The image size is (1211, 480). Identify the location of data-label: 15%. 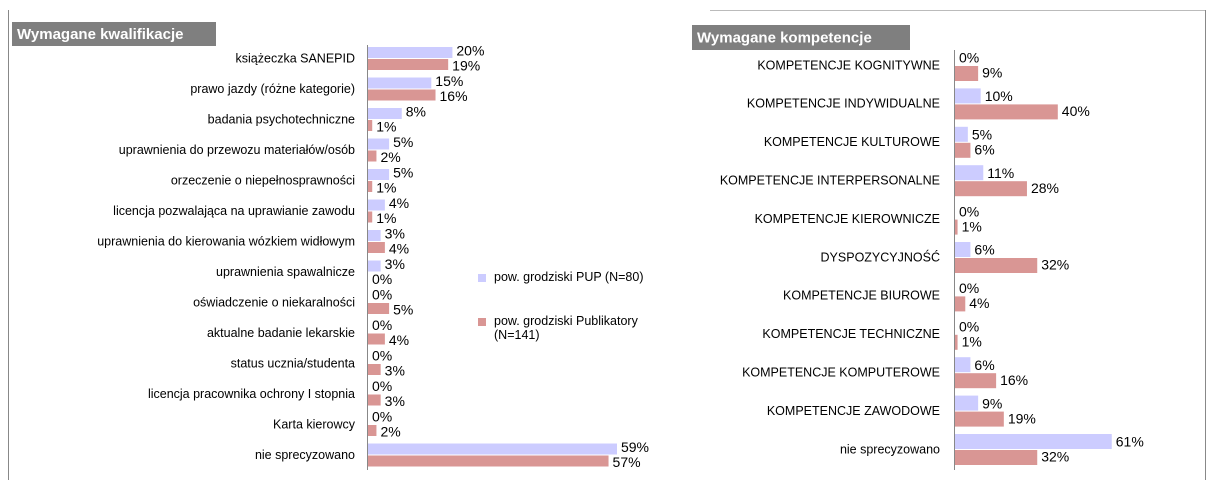
(449, 81).